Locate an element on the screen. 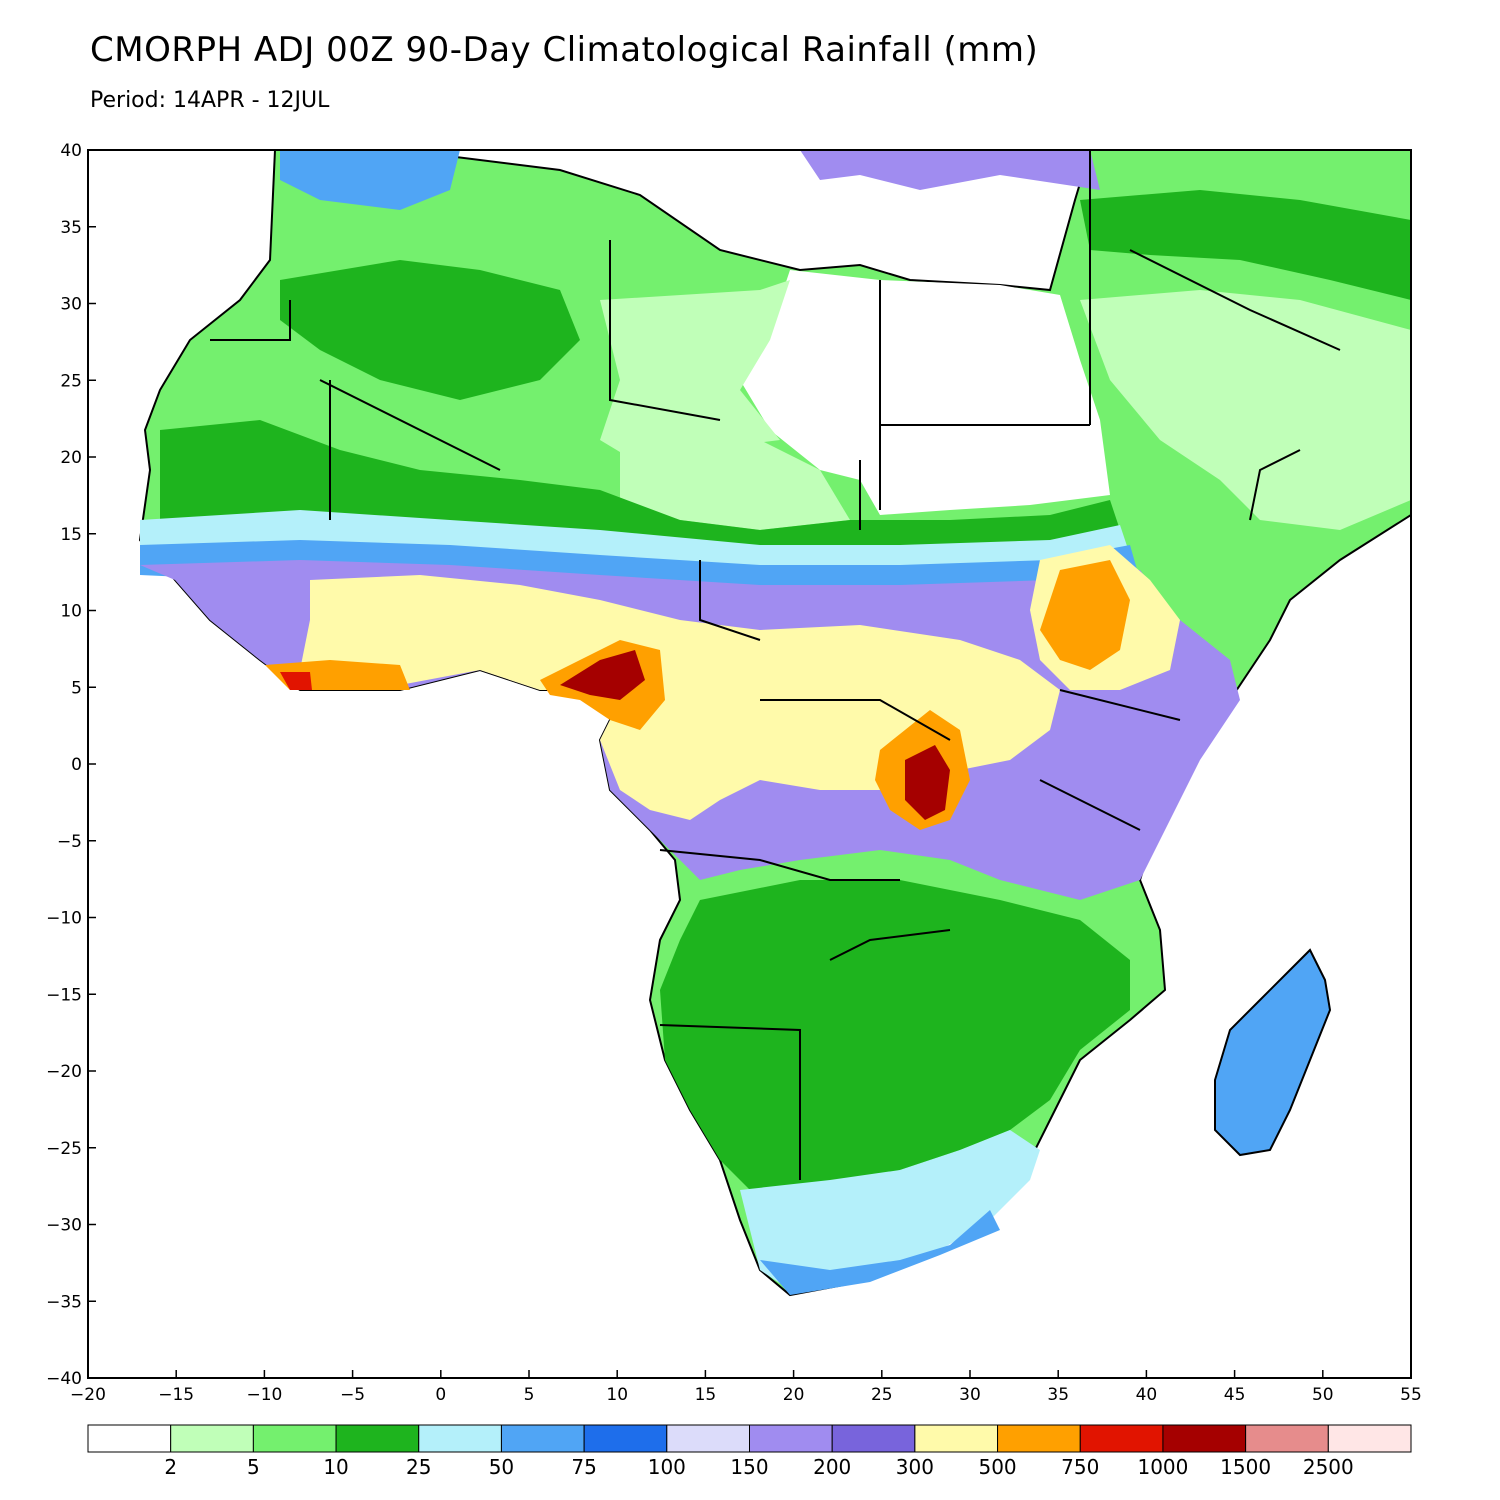 The height and width of the screenshot is (1500, 1500). legend-label: 10 is located at coordinates (335, 1467).